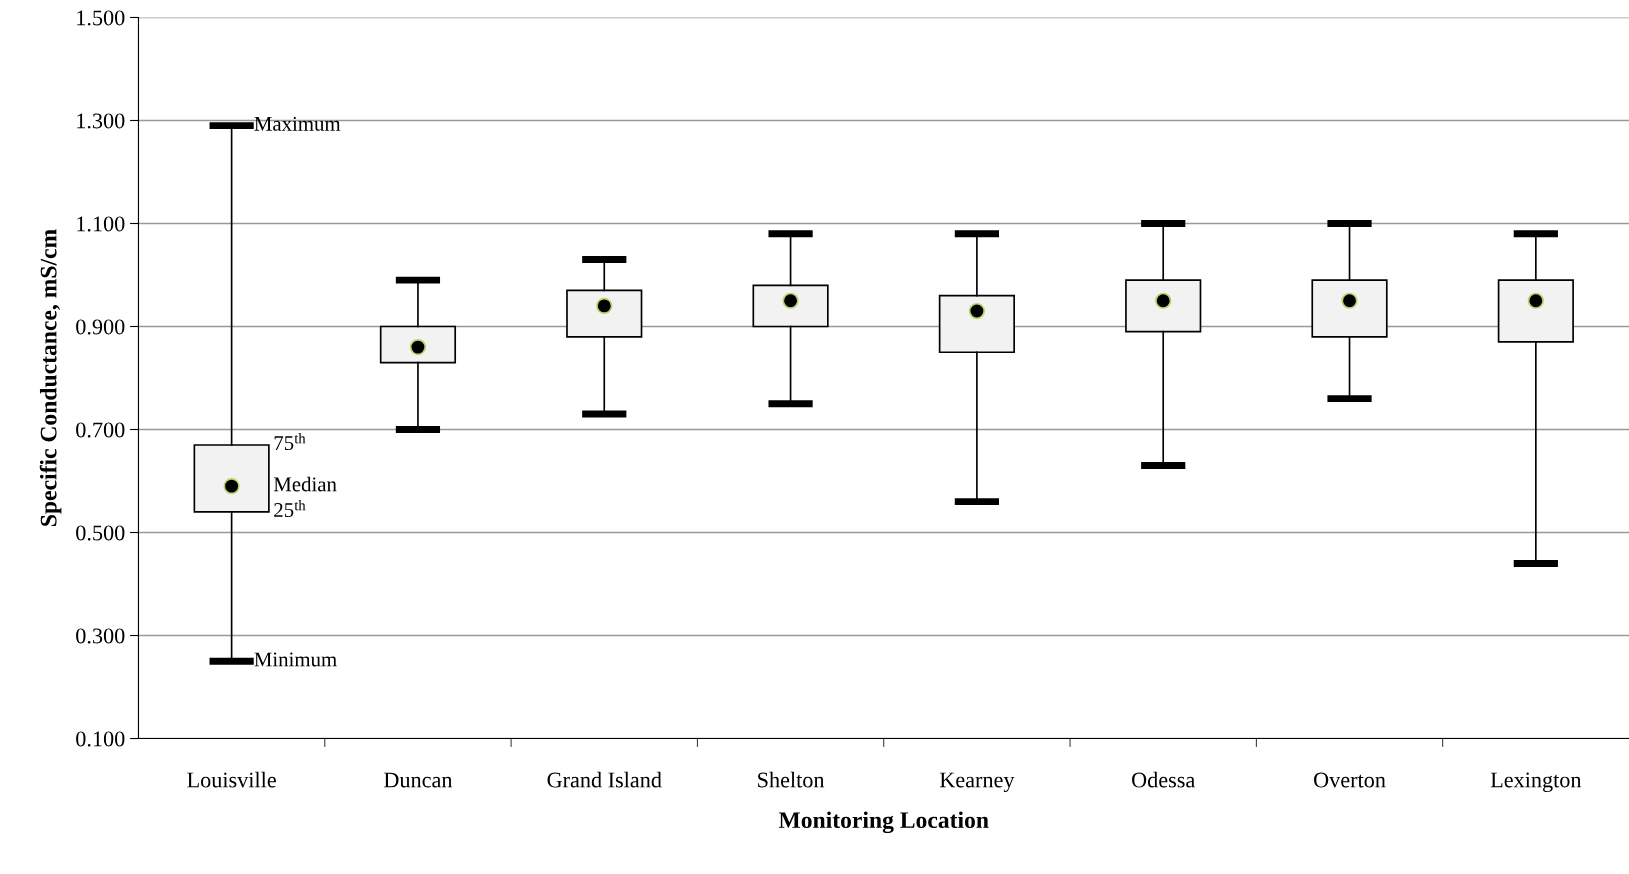 The height and width of the screenshot is (874, 1629). I want to click on x-tick-label: Odessa, so click(1163, 779).